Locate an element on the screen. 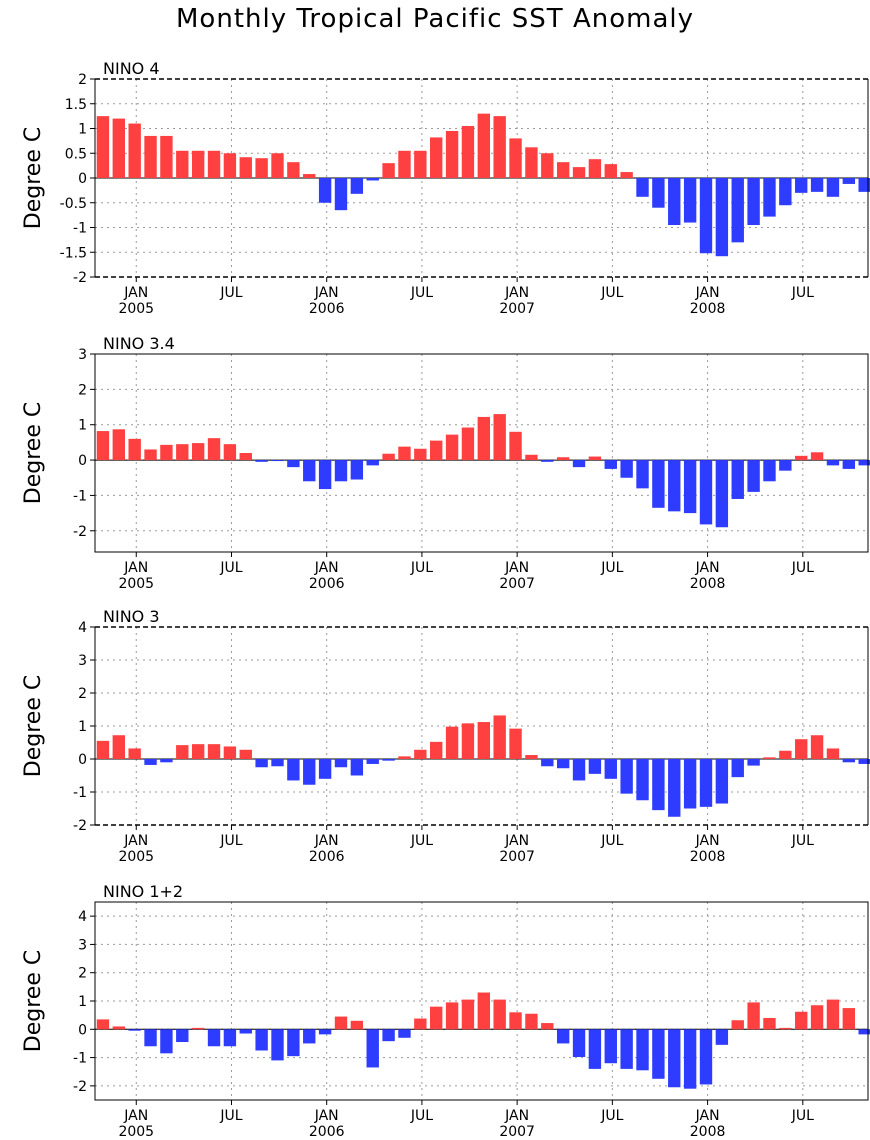  y-axis-label: Degree C is located at coordinates (33, 453).